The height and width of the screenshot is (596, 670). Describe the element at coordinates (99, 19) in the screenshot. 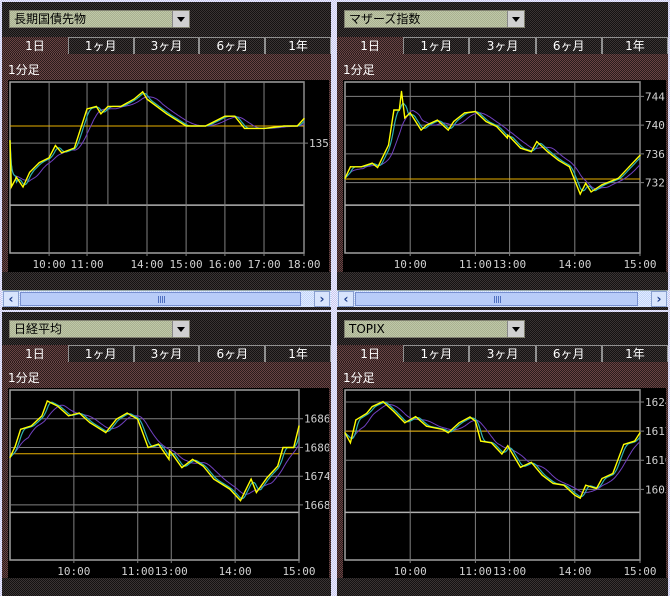

I see `instrument-select: 長期国債先物` at that location.